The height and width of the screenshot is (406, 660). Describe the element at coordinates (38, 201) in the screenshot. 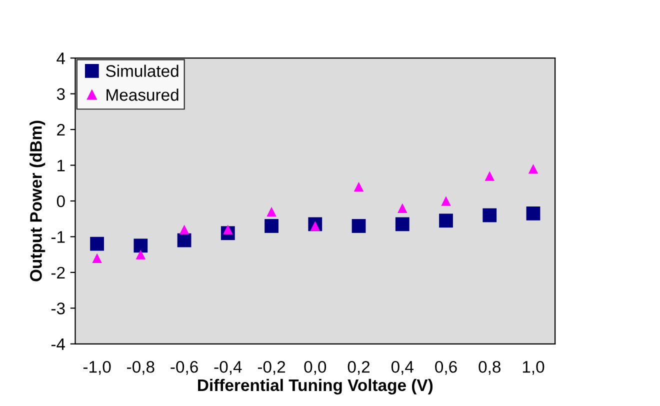

I see `y-axis-title: Output Power (dBm)` at that location.